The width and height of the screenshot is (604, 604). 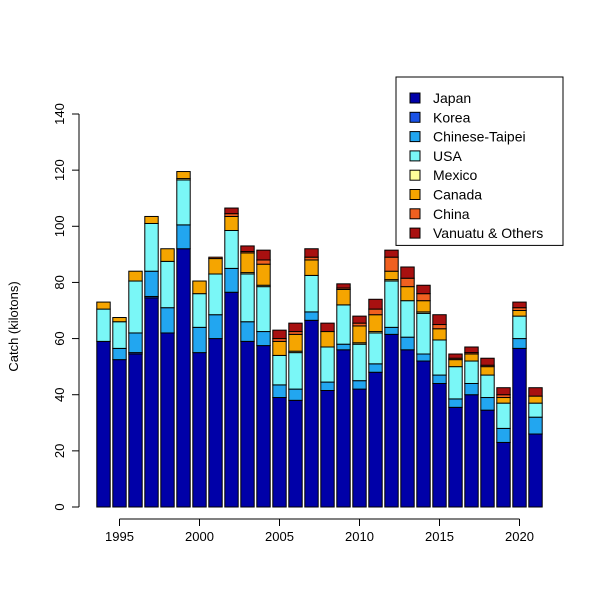 What do you see at coordinates (319, 531) in the screenshot?
I see `x-axis: 1995 2000 2005 2010 2015 2020` at bounding box center [319, 531].